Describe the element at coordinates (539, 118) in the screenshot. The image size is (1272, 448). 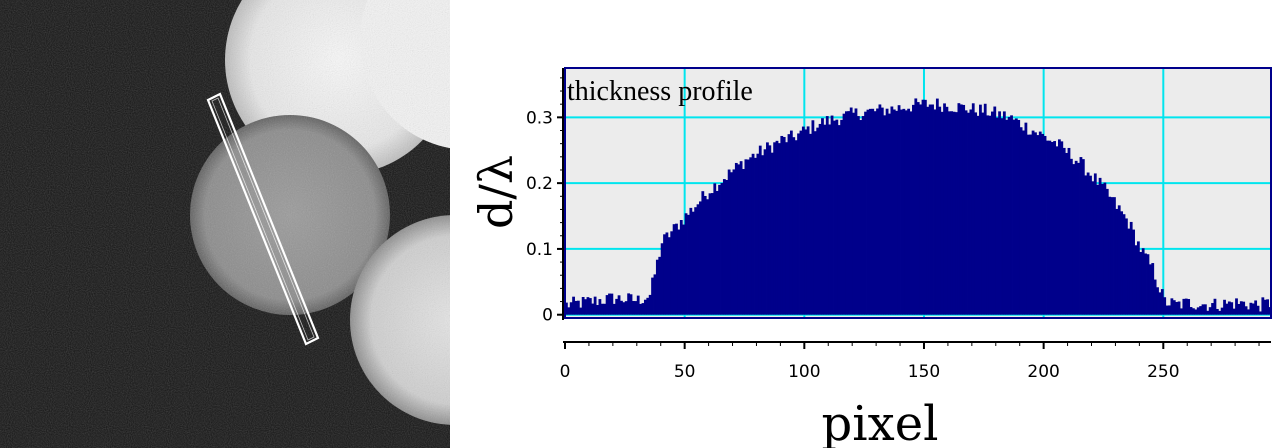
I see `y-tick-label: 0.3` at that location.